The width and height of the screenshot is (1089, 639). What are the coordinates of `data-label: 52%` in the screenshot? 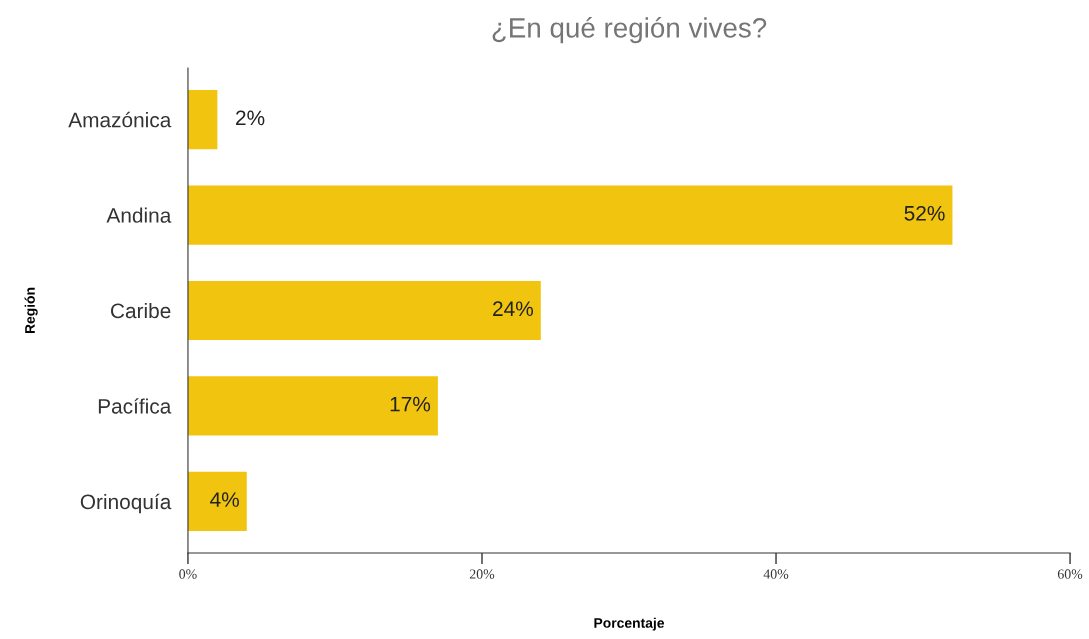 It's located at (924, 213).